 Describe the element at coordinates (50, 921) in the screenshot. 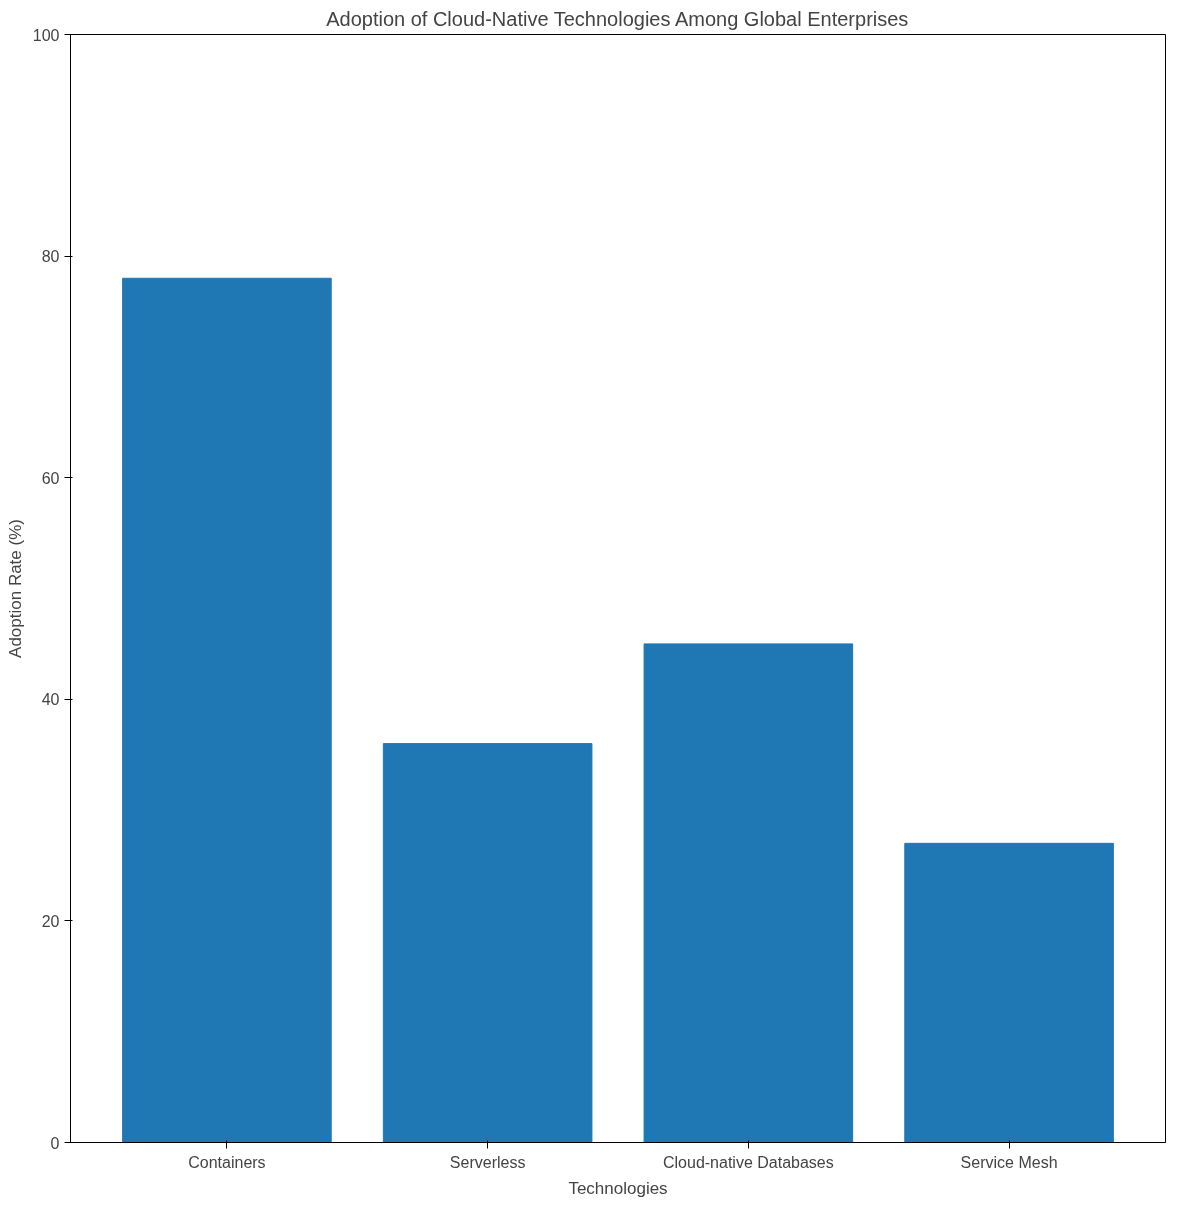

I see `y-tick-label: 20` at that location.